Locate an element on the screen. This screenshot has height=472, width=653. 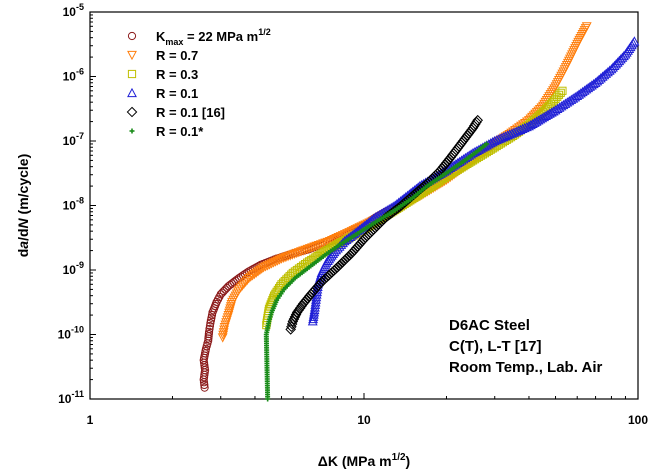
x-tick-label: 10 is located at coordinates (364, 420).